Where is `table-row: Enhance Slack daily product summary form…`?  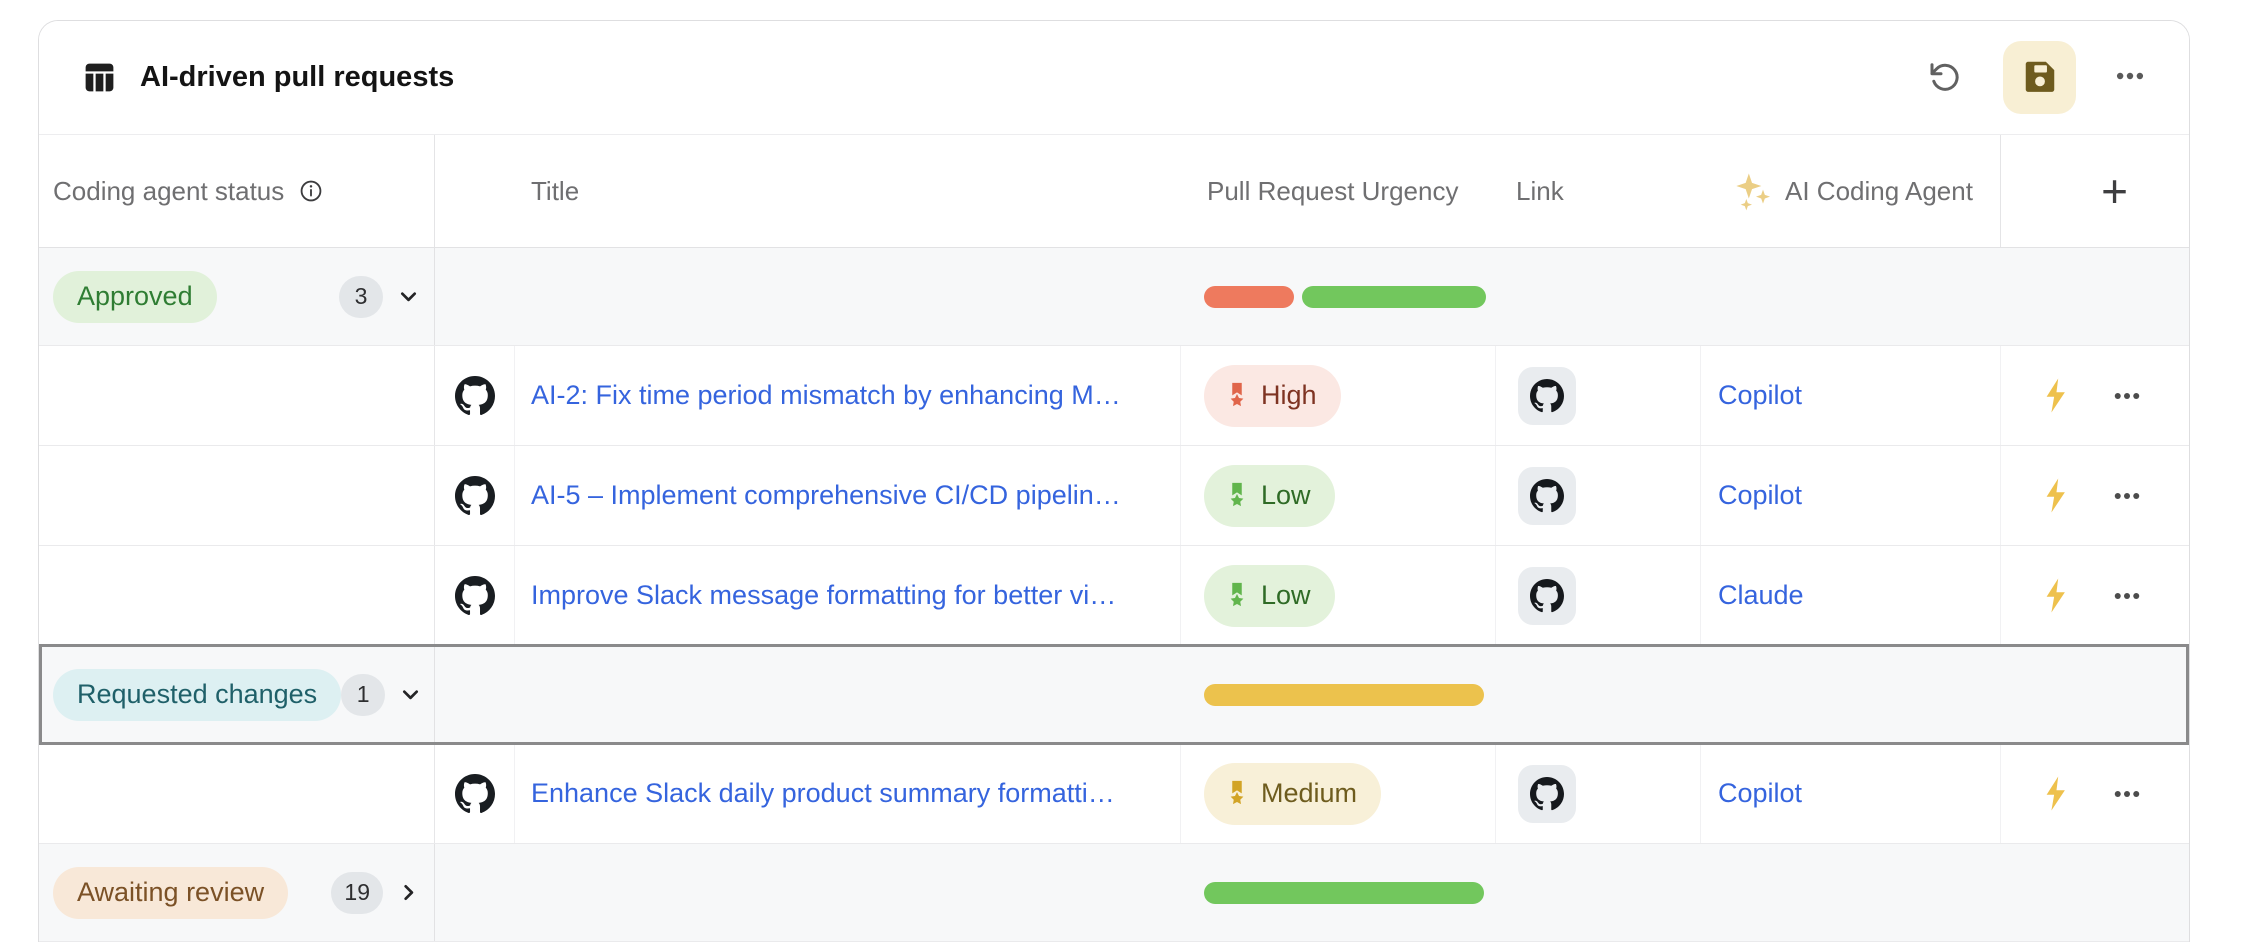 table-row: Enhance Slack daily product summary form… is located at coordinates (1114, 794).